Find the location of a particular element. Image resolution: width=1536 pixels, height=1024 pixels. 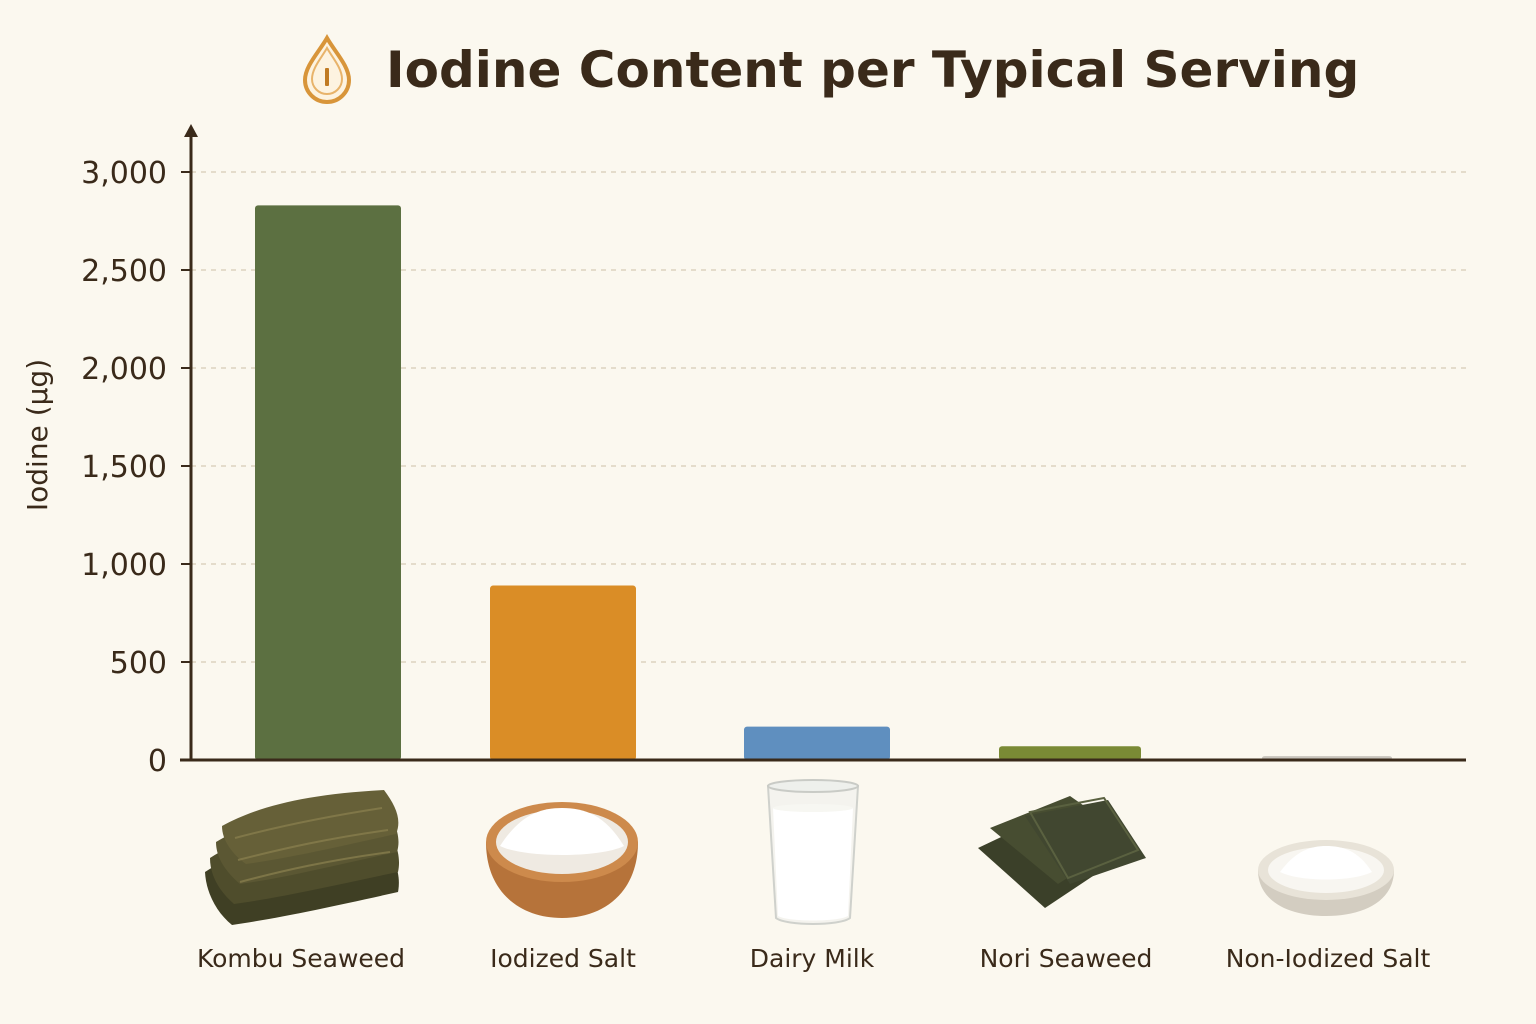

y-tick-label: 1,000 is located at coordinates (124, 565).